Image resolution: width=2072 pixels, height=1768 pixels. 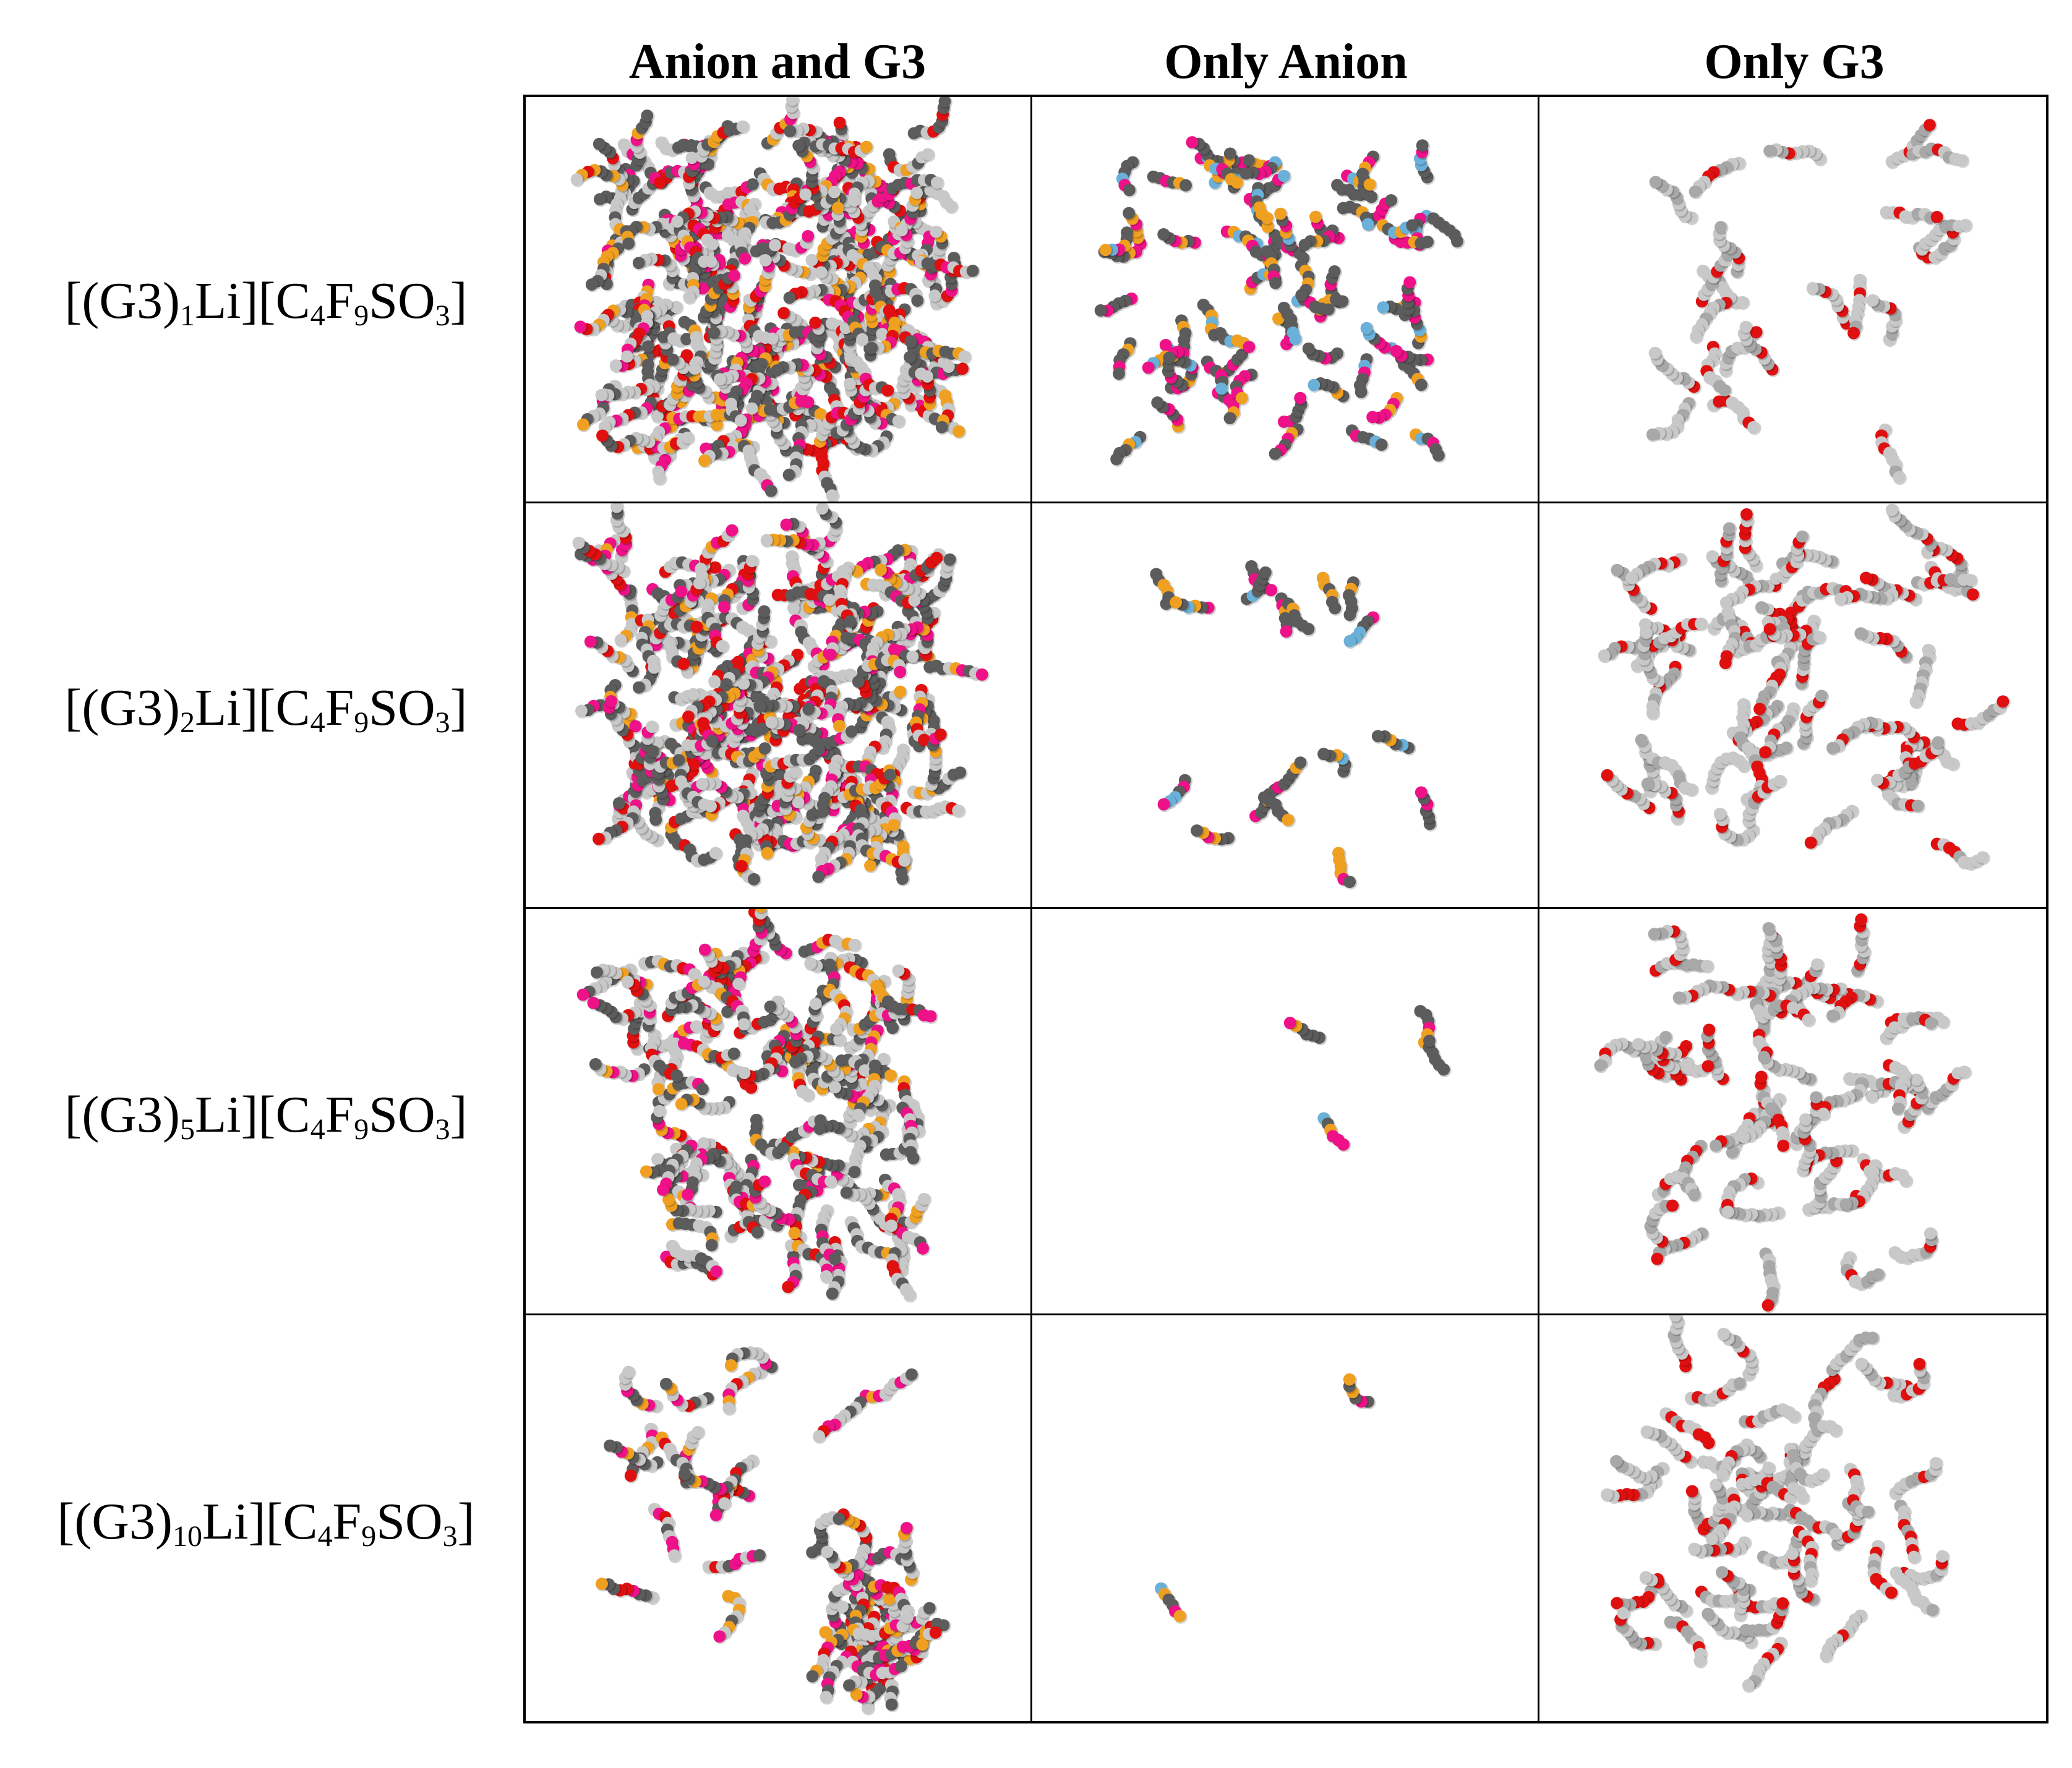 I want to click on column-header-only-anion: Only Anion, so click(x=1286, y=62).